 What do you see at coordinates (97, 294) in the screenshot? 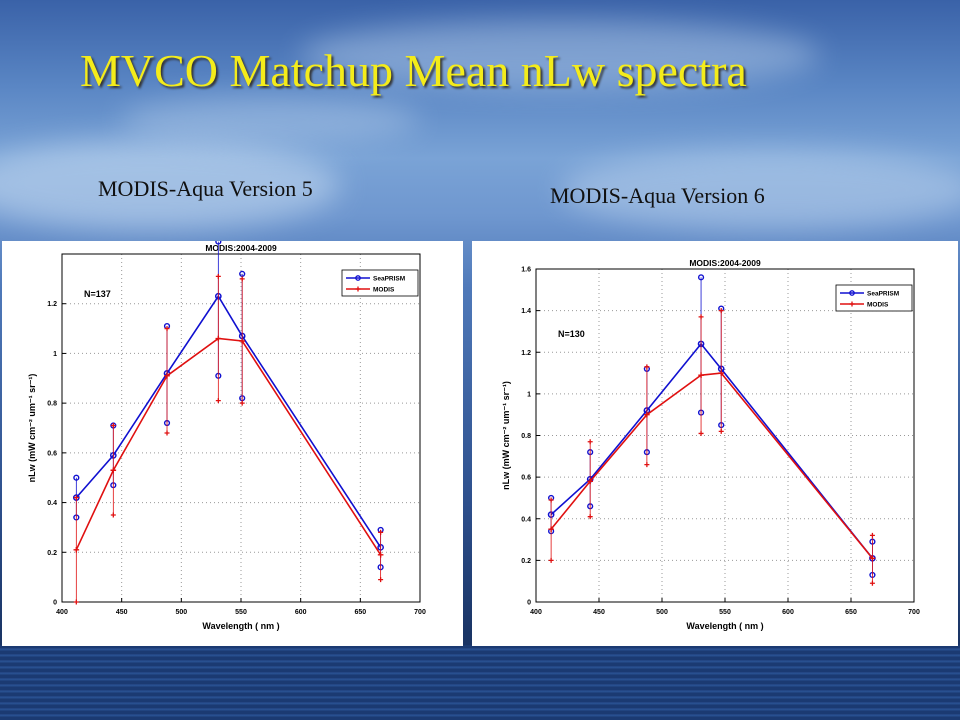
I see `sample-count-annotation: N=137` at bounding box center [97, 294].